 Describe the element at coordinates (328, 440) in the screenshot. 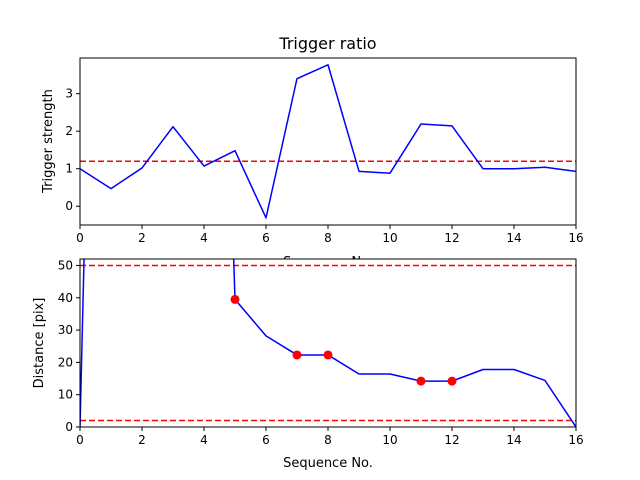

I see `bottom-x-tick-label: 8` at that location.